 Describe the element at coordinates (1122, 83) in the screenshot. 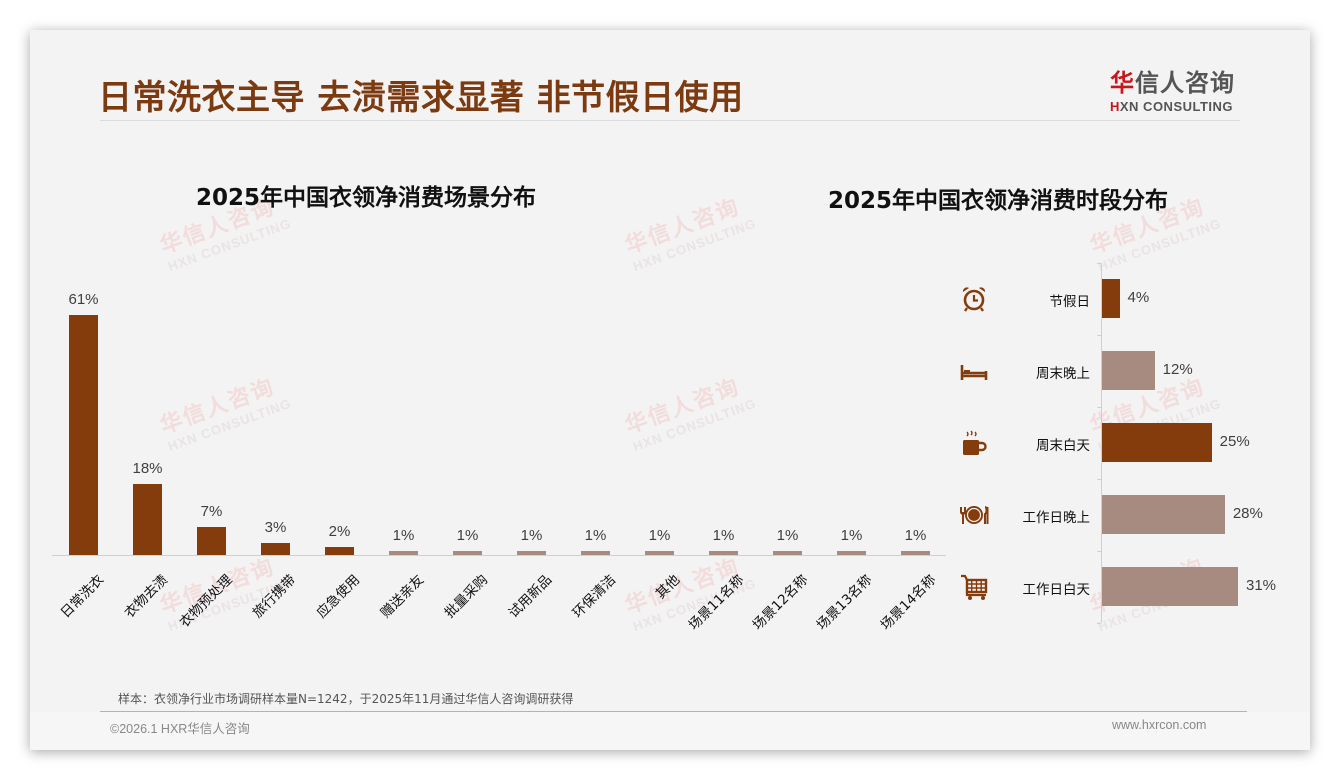

I see `logo-chinese-highlight: 华` at that location.